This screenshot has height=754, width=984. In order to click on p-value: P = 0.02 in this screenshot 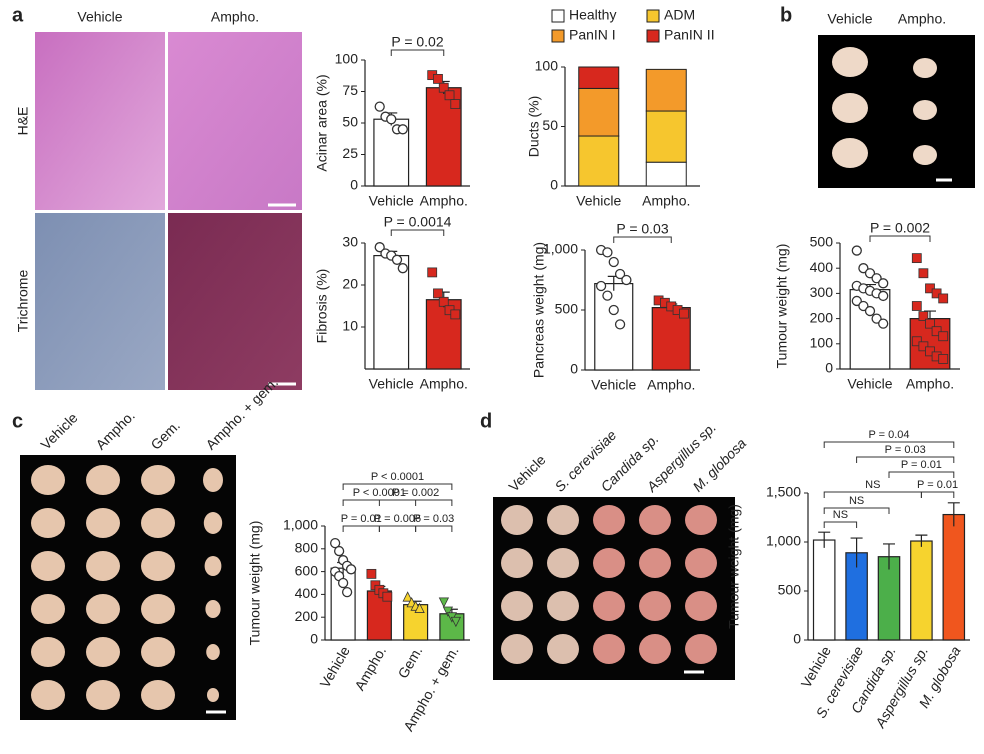, I will do `click(417, 42)`.